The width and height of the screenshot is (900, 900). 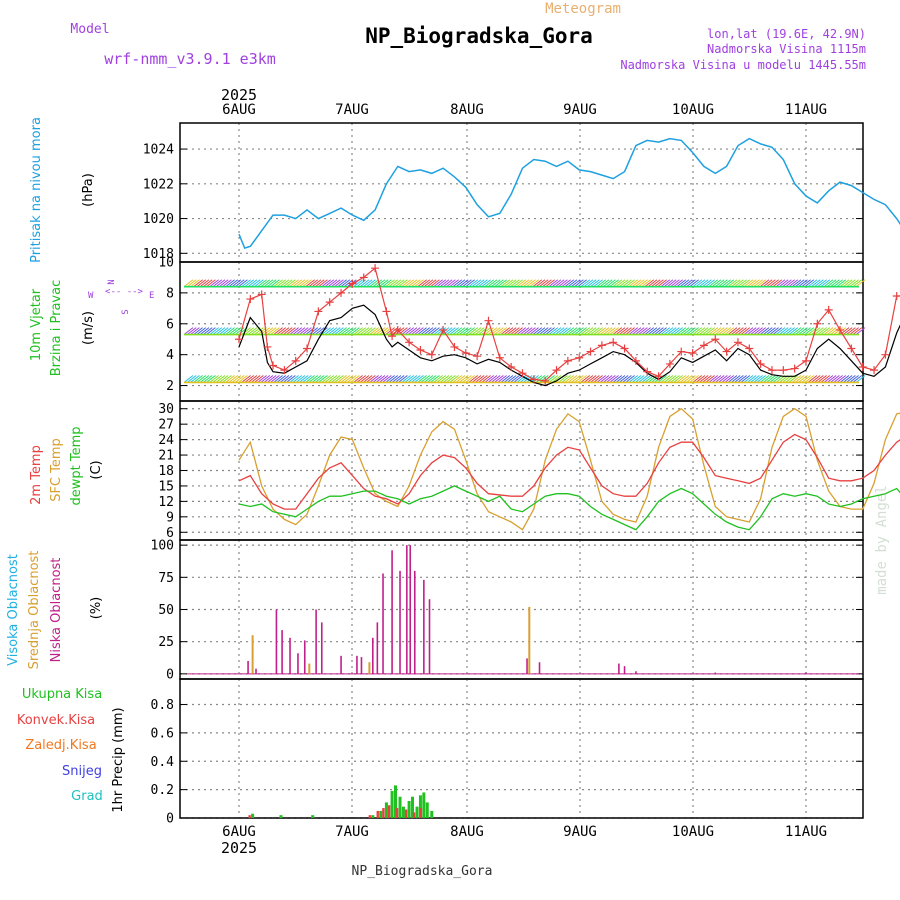 What do you see at coordinates (693, 110) in the screenshot?
I see `day-label-top: 10AUG` at bounding box center [693, 110].